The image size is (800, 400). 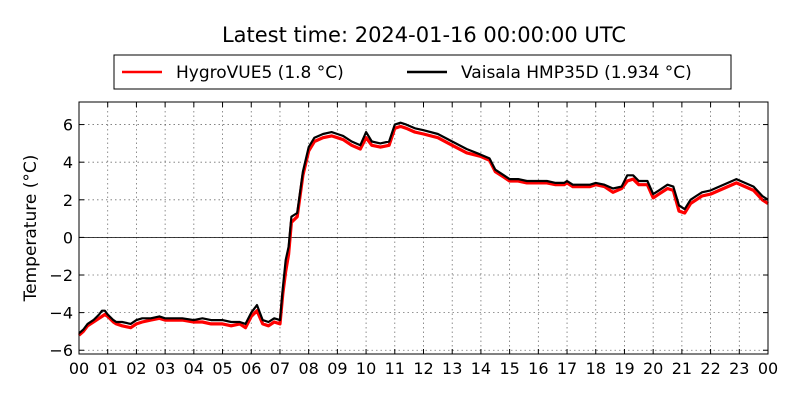 What do you see at coordinates (108, 368) in the screenshot?
I see `x-tick-label: 01` at bounding box center [108, 368].